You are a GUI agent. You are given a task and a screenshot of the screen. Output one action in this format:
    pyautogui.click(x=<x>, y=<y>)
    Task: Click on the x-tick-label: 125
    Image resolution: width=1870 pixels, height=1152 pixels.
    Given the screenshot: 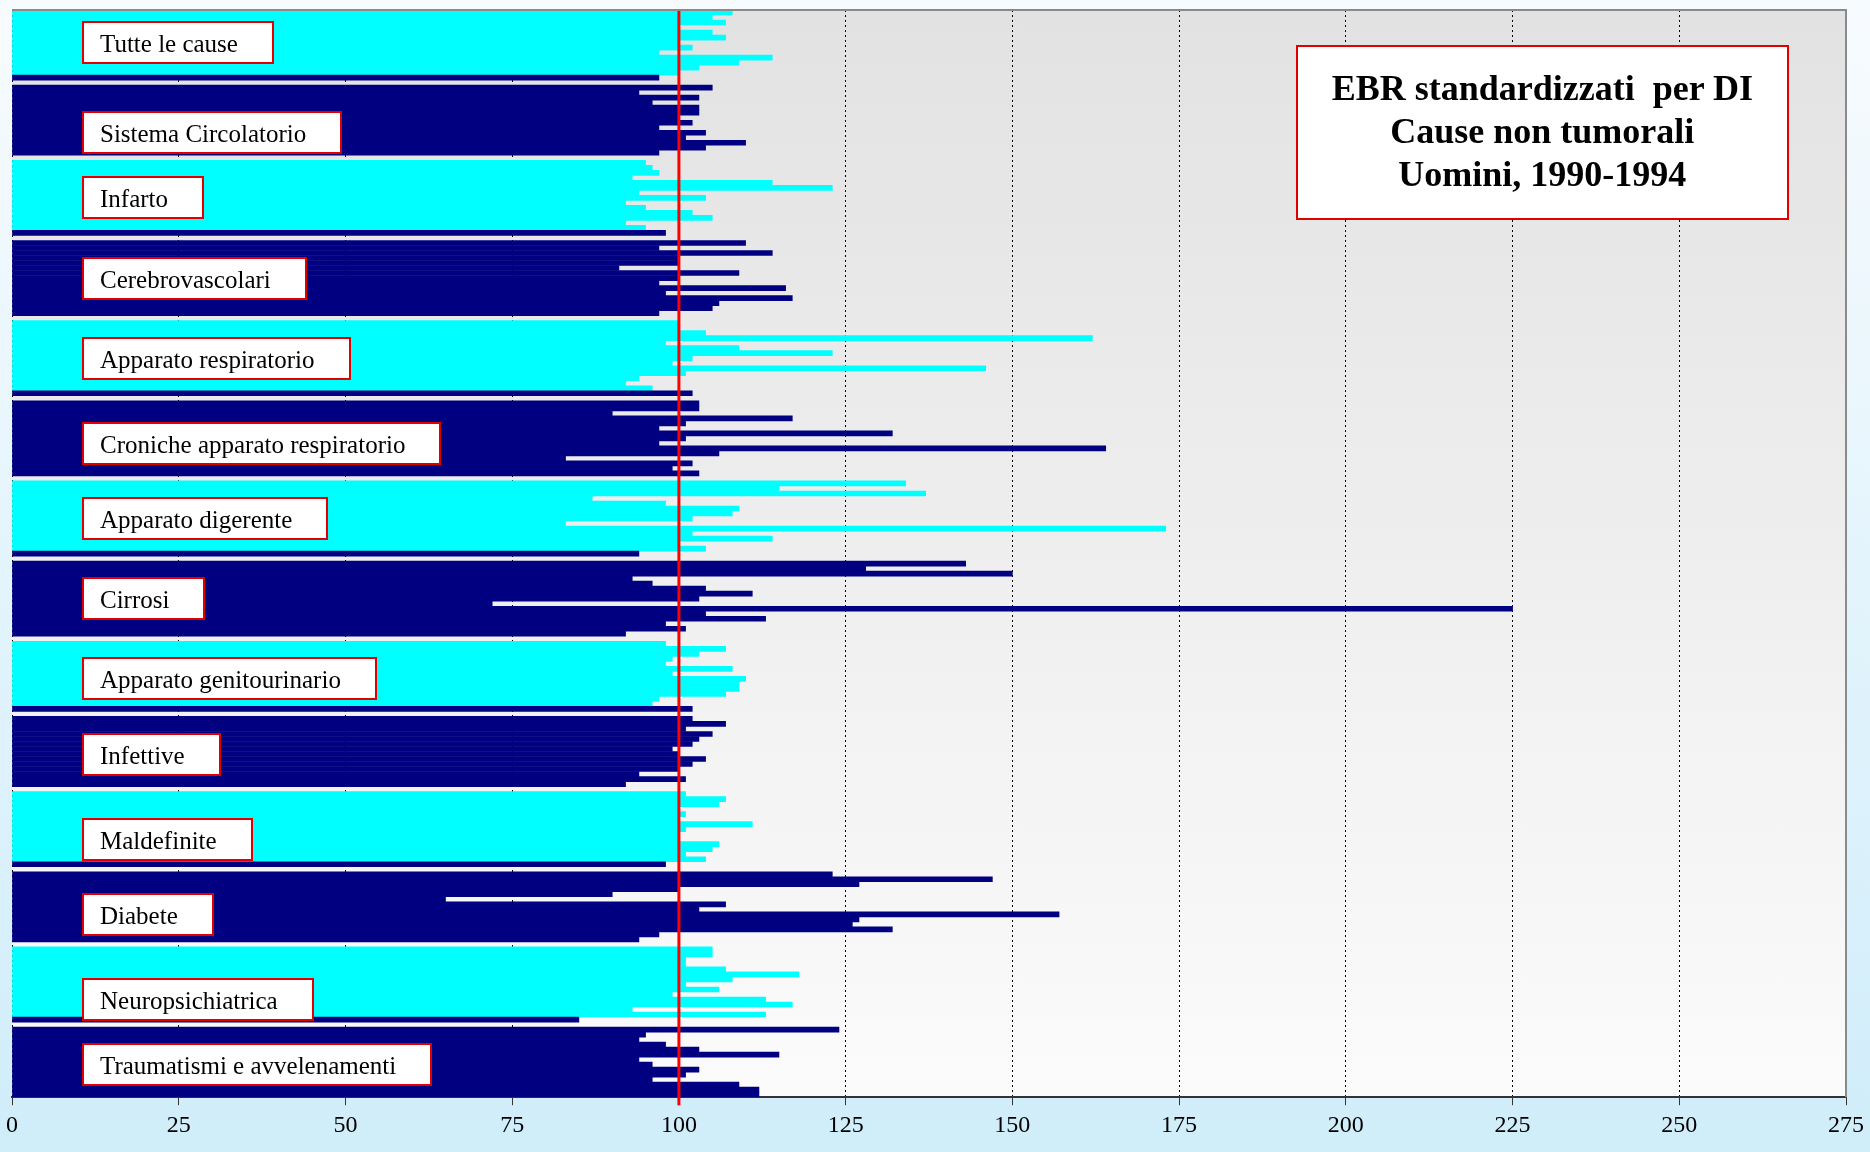 What is the action you would take?
    pyautogui.click(x=845, y=1123)
    